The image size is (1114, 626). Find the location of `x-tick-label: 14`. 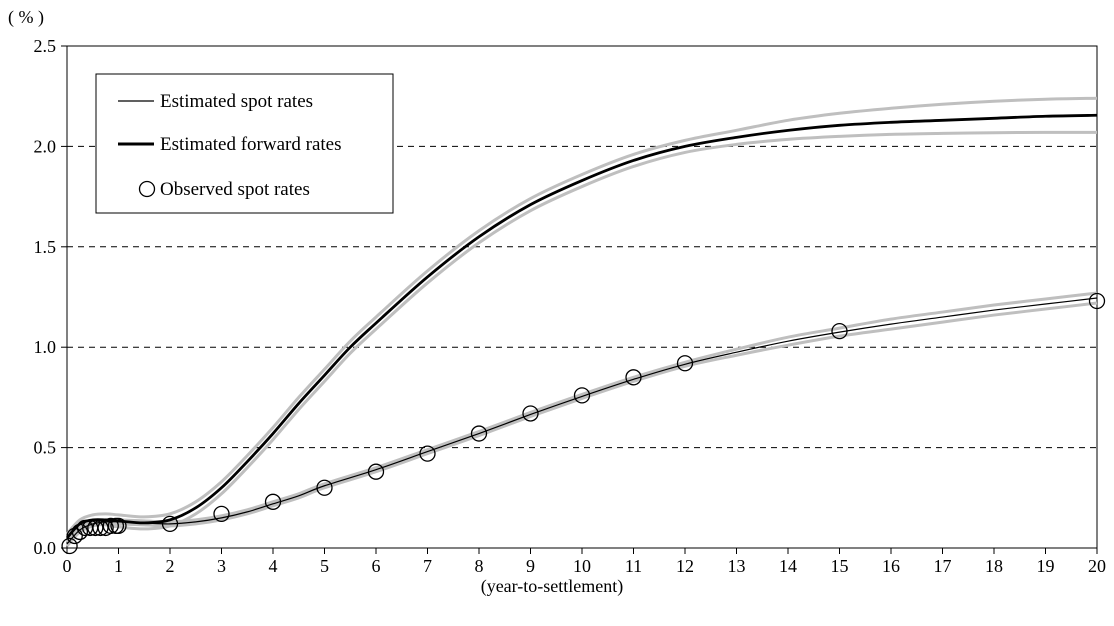

x-tick-label: 14 is located at coordinates (788, 566).